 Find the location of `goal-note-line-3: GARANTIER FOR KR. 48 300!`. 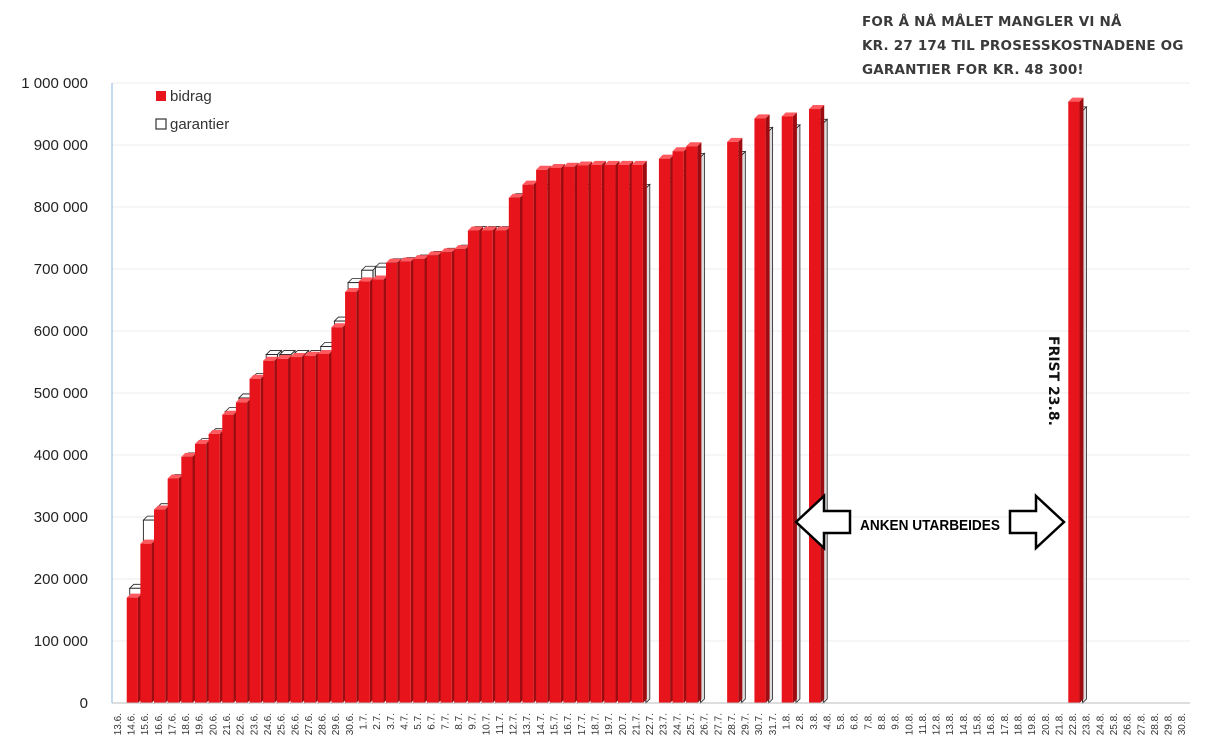

goal-note-line-3: GARANTIER FOR KR. 48 300! is located at coordinates (973, 70).